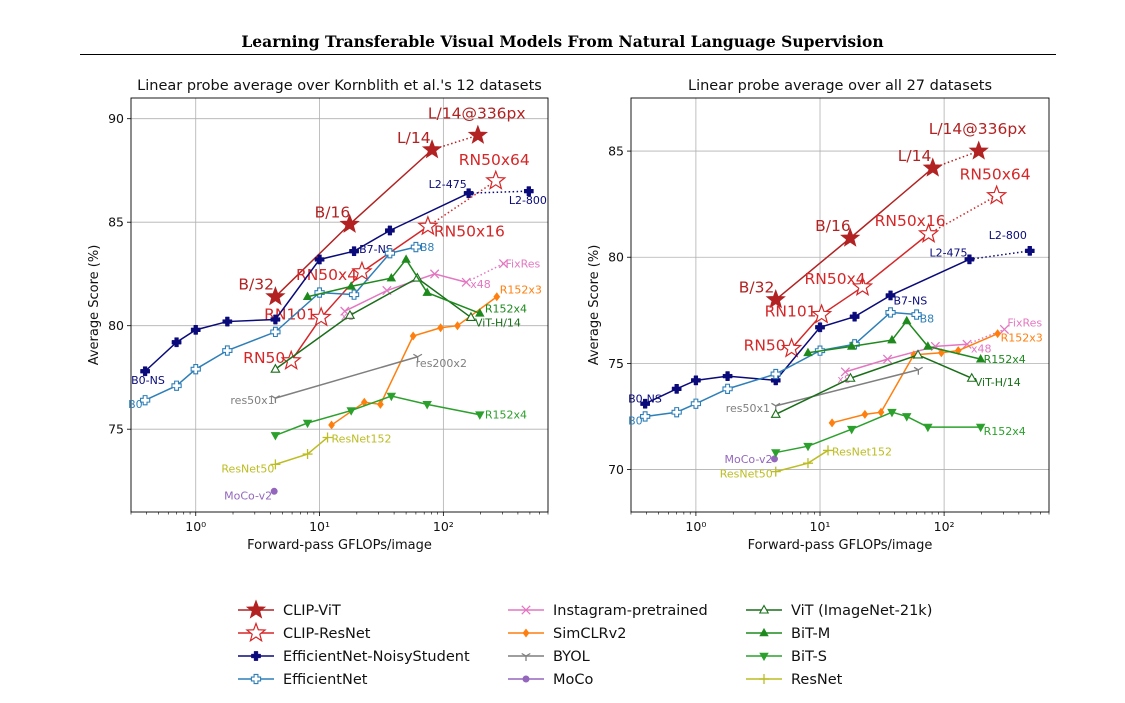 Image resolution: width=1125 pixels, height=703 pixels. I want to click on legend-item-simclrv2: SimCLRv2, so click(567, 634).